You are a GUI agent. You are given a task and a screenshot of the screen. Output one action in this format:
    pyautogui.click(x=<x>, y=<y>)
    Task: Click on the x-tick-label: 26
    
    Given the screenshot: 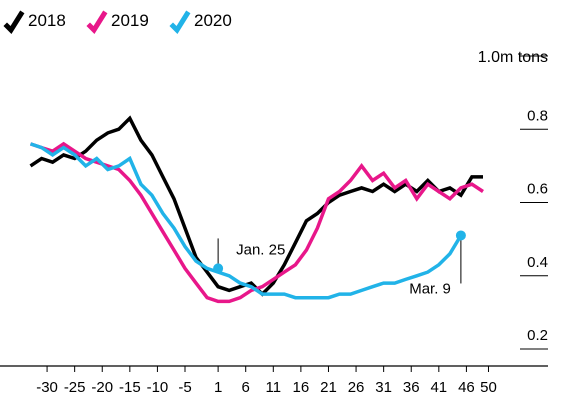 What is the action you would take?
    pyautogui.click(x=356, y=387)
    